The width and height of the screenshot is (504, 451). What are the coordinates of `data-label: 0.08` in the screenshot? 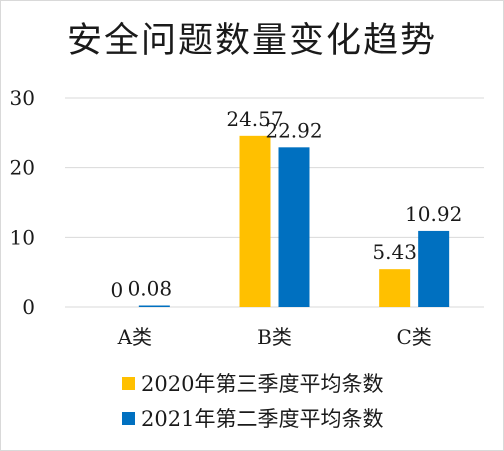 It's located at (150, 289).